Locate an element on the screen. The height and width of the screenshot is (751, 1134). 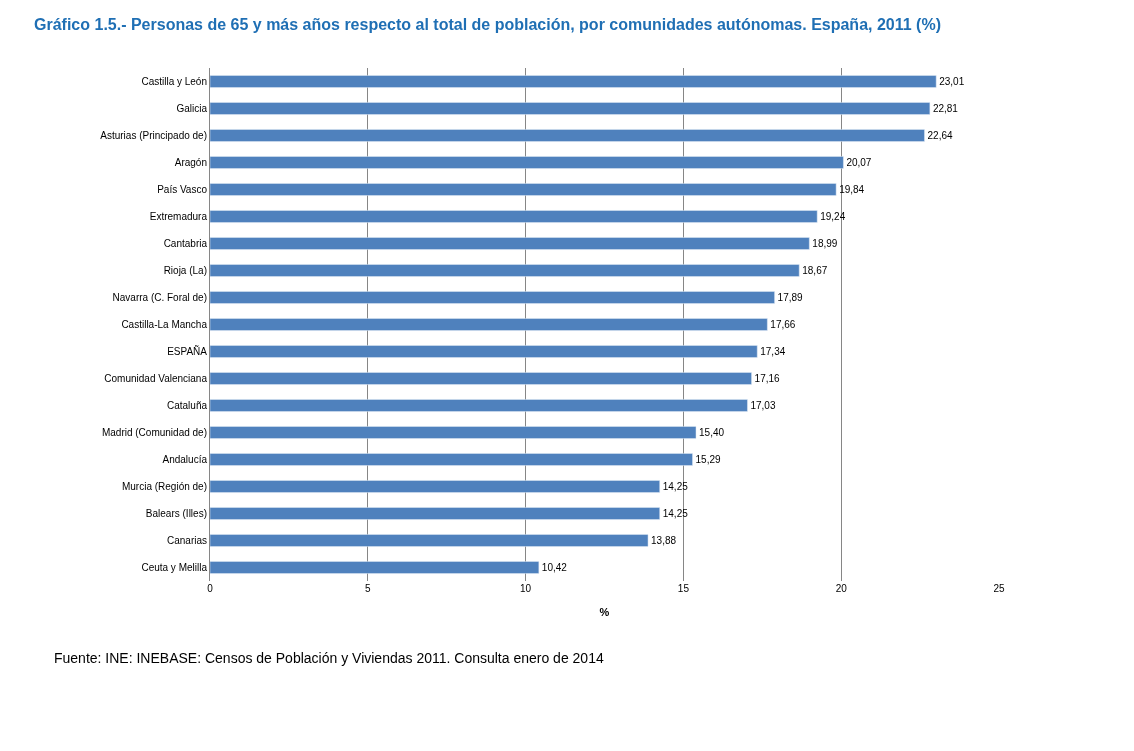
data-label: 17,89 is located at coordinates (790, 298).